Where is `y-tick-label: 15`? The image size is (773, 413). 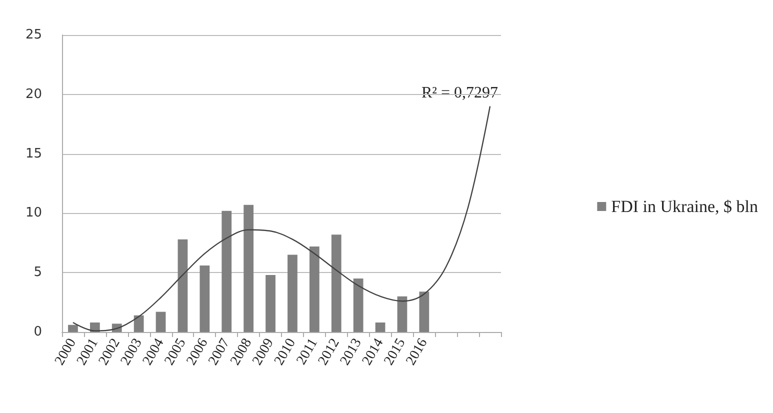 y-tick-label: 15 is located at coordinates (33, 154).